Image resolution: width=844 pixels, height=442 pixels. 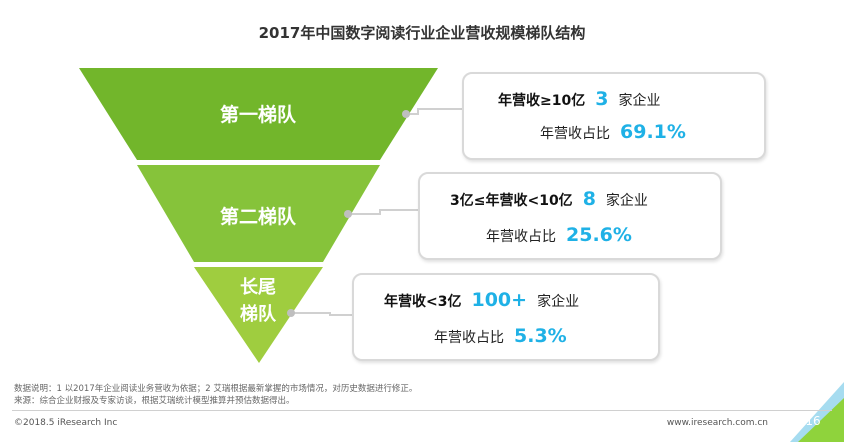 What do you see at coordinates (540, 336) in the screenshot?
I see `tier-3-share: 5.3%` at bounding box center [540, 336].